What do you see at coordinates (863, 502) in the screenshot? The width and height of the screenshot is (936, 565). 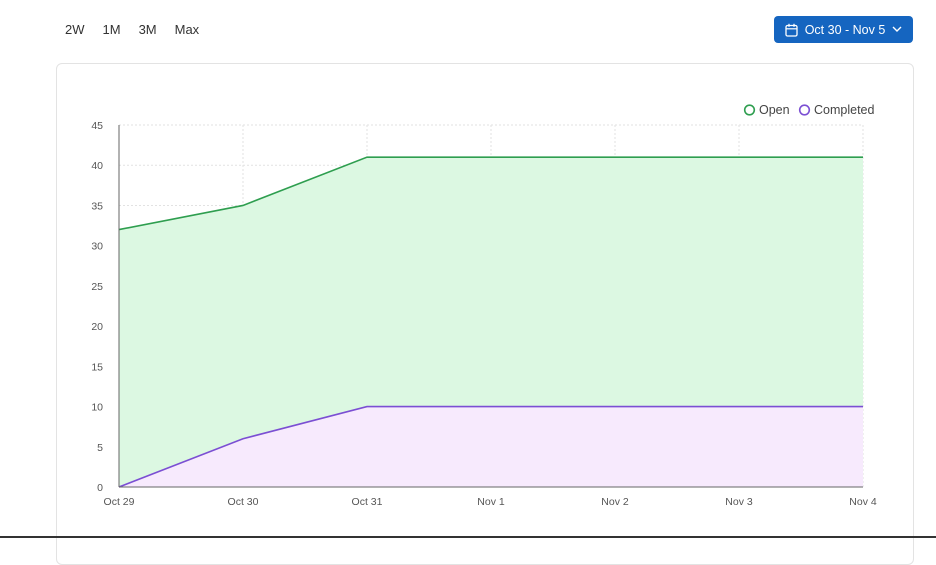 I see `x-tick-label: Nov 4` at bounding box center [863, 502].